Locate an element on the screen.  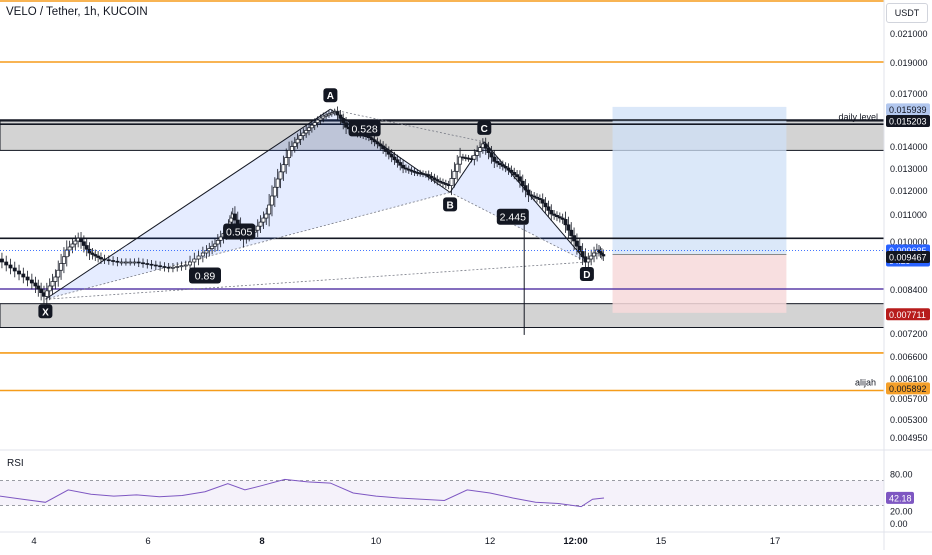
price-axis-tick: 0.014000 is located at coordinates (909, 147).